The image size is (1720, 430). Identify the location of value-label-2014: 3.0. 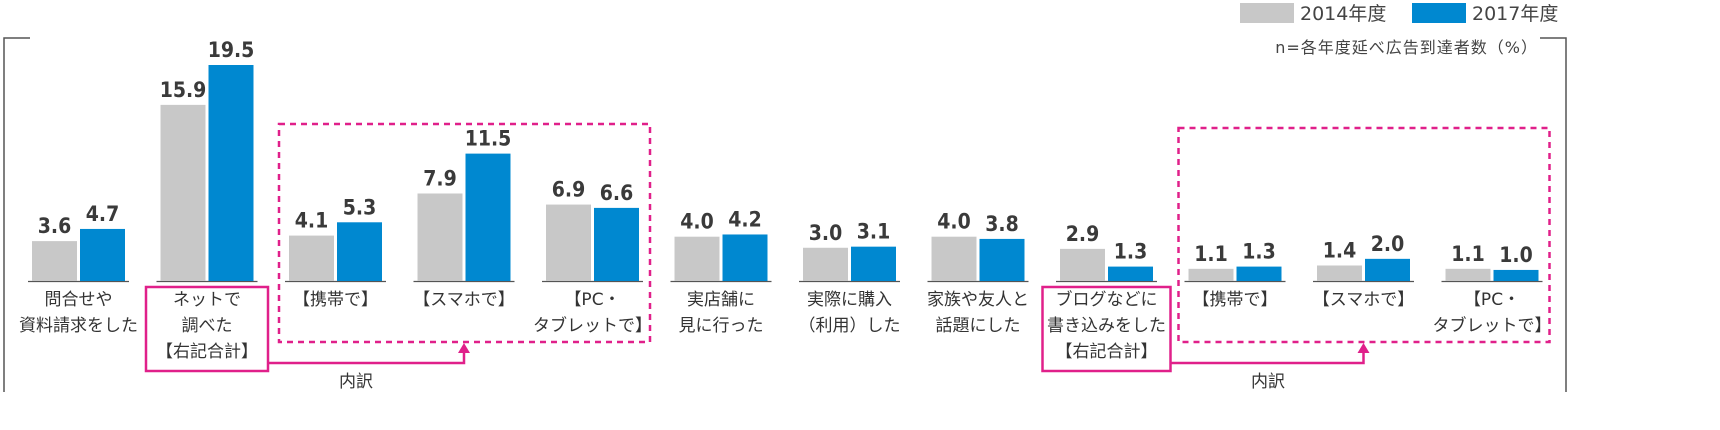
(825, 233).